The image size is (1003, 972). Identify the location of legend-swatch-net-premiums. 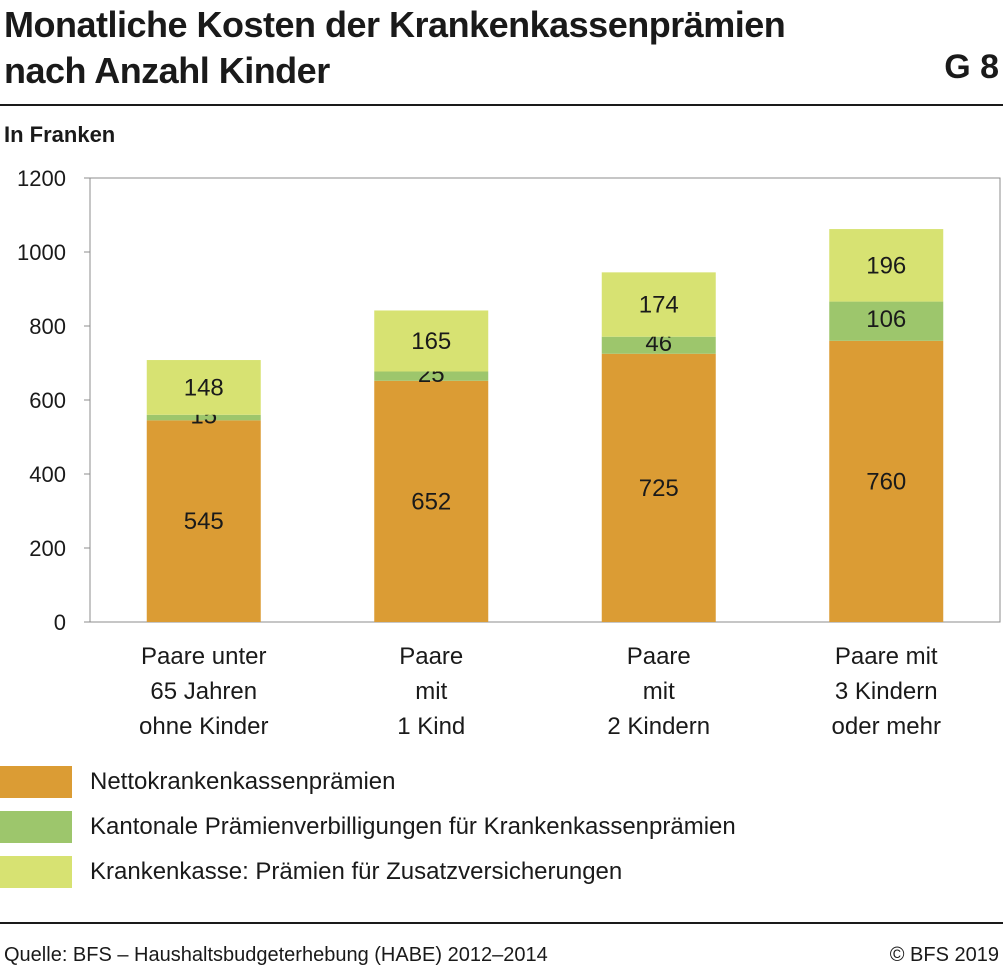
(36, 782).